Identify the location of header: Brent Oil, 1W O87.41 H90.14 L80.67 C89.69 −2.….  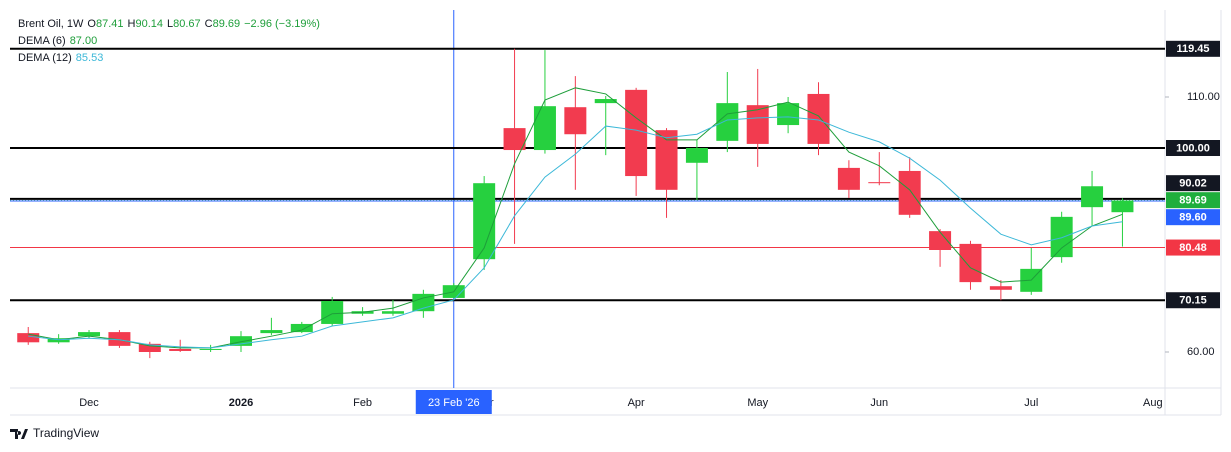
(169, 24).